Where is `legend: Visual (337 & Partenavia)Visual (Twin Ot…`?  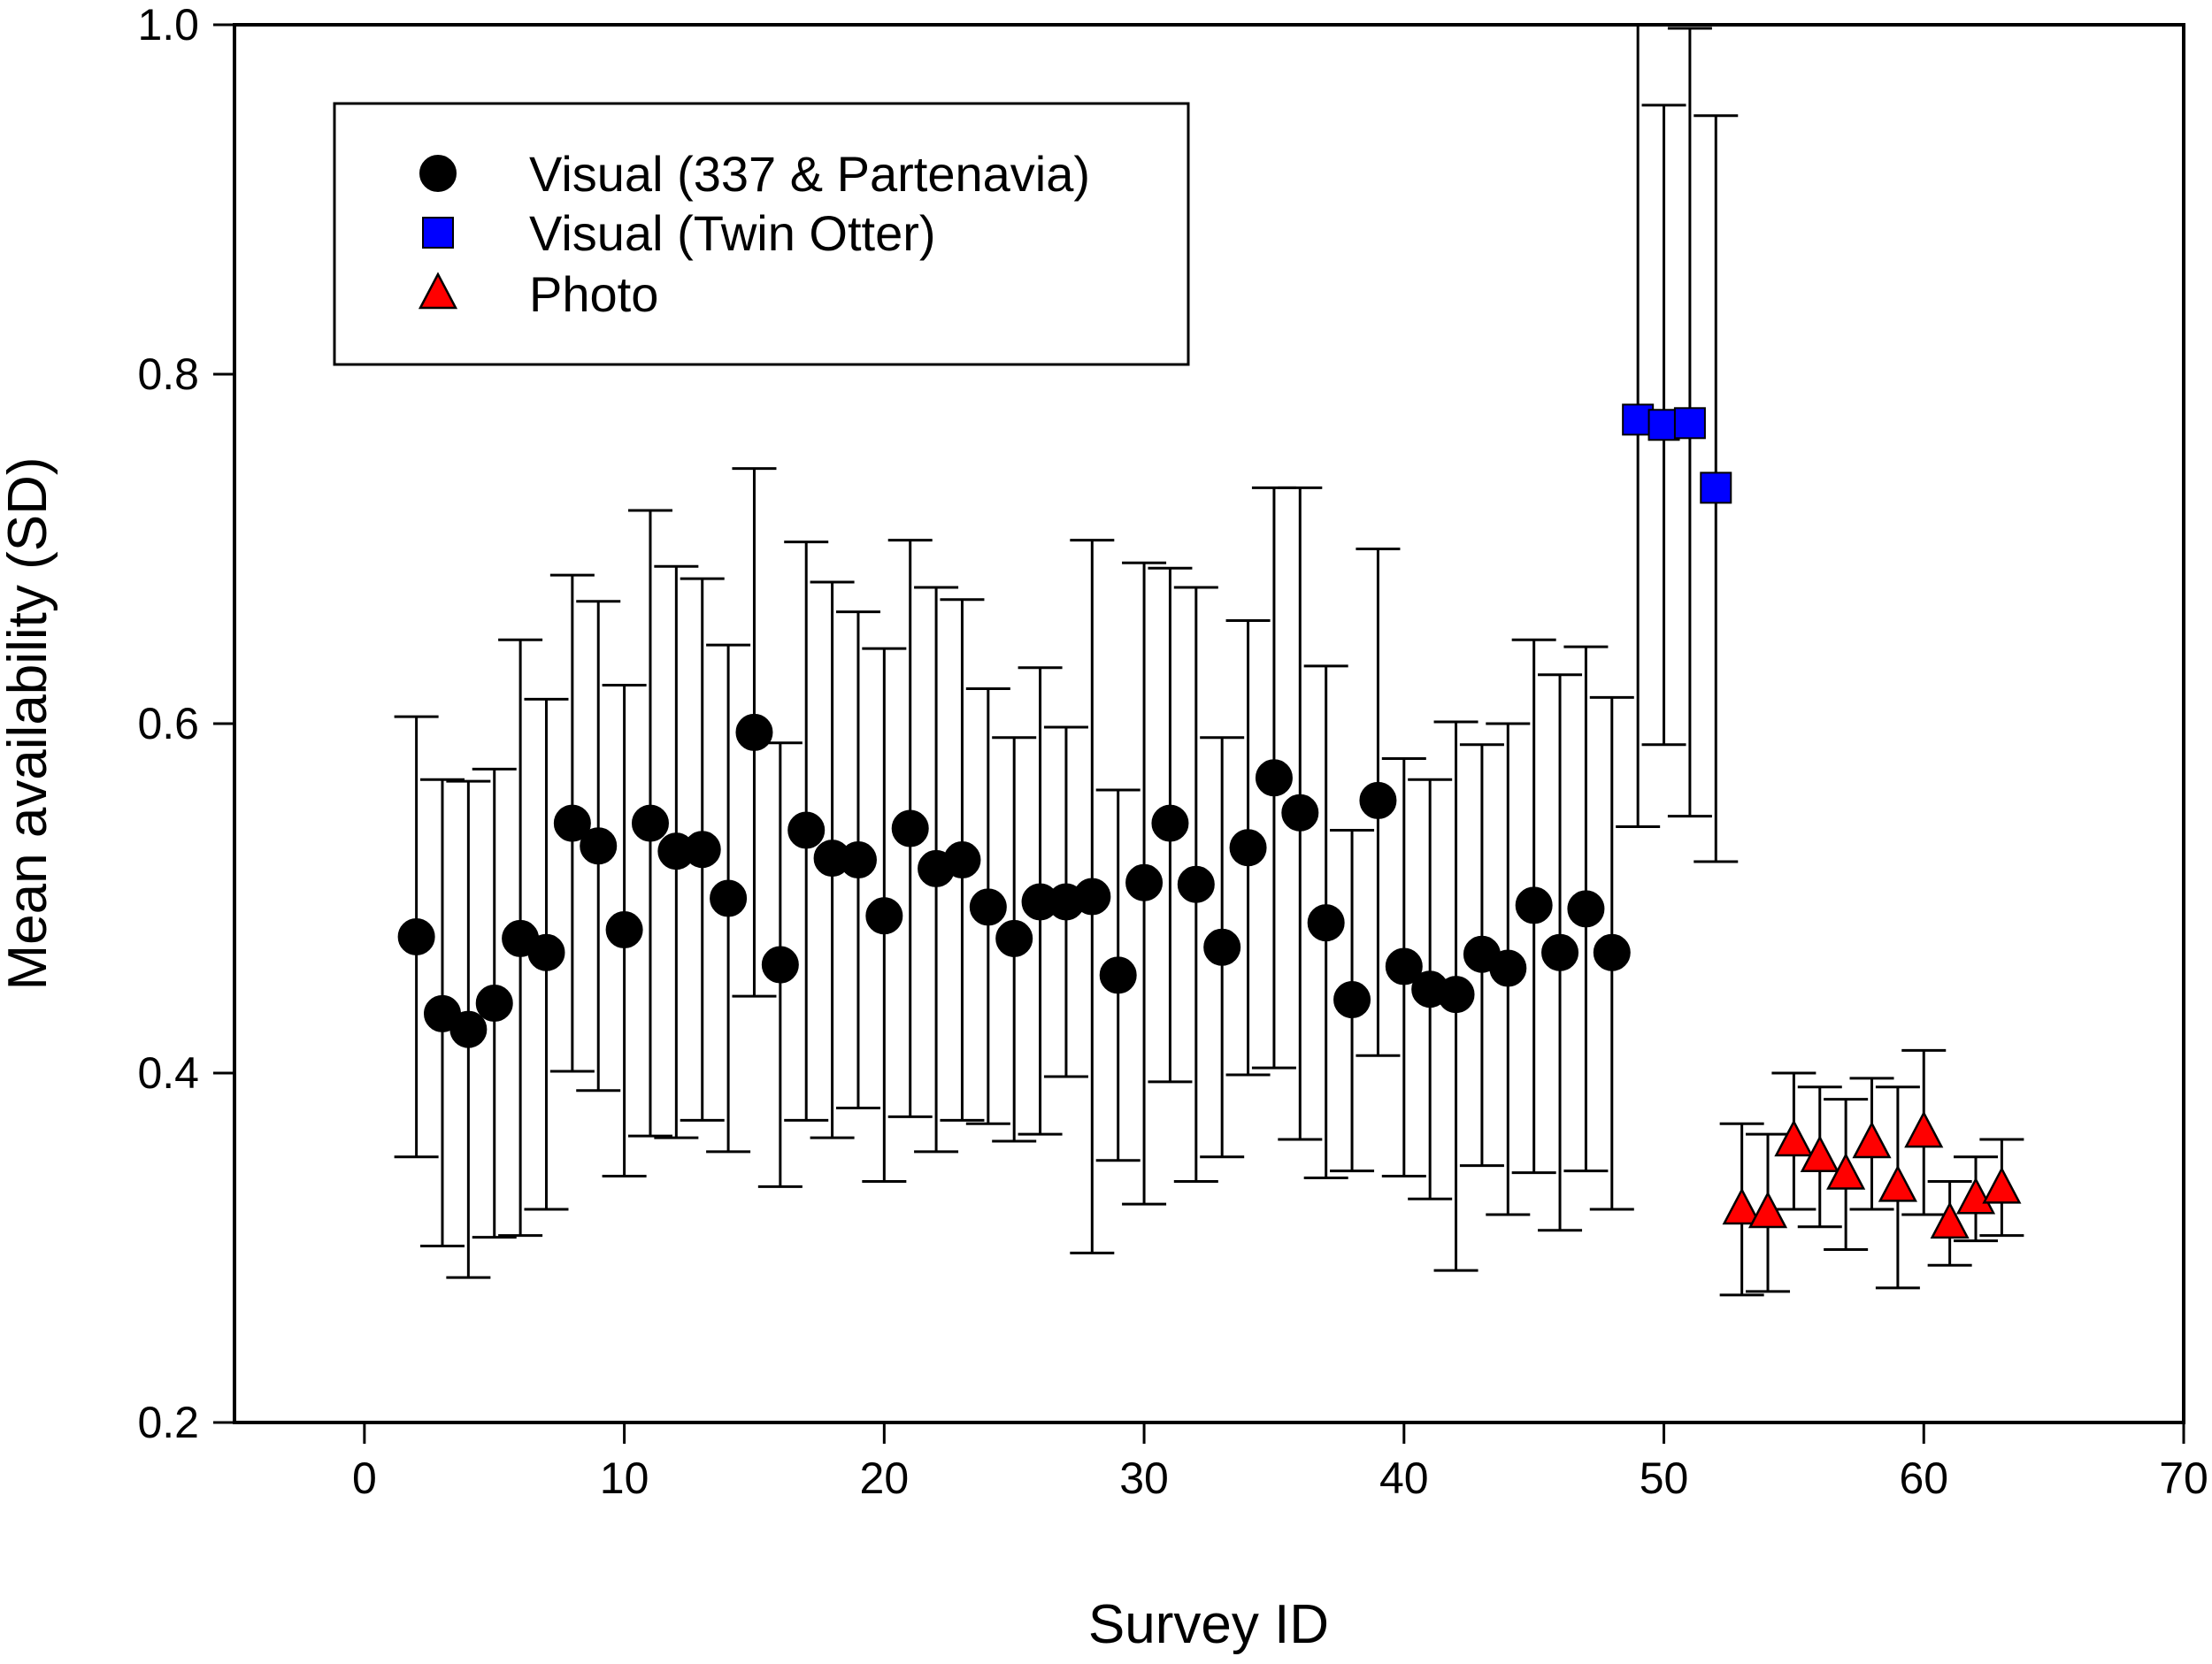 legend: Visual (337 & Partenavia)Visual (Twin Ot… is located at coordinates (762, 234).